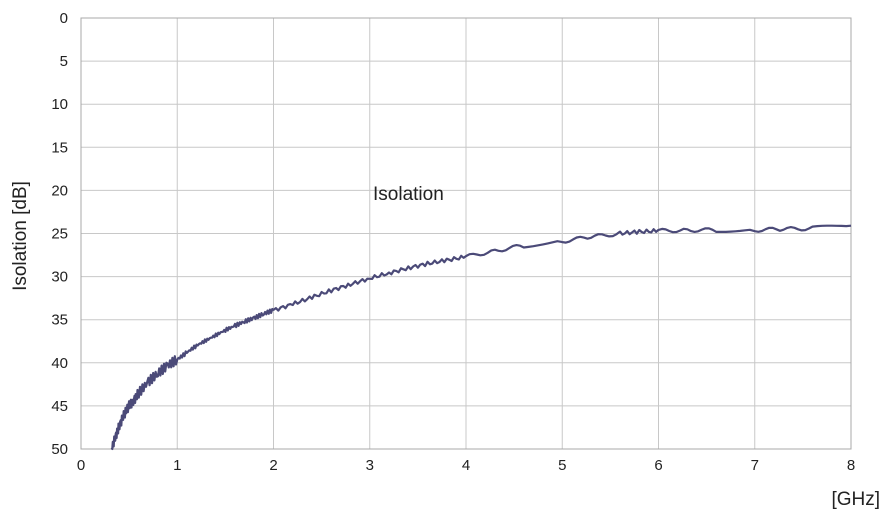  I want to click on x-tick-label-2: 2, so click(273, 465).